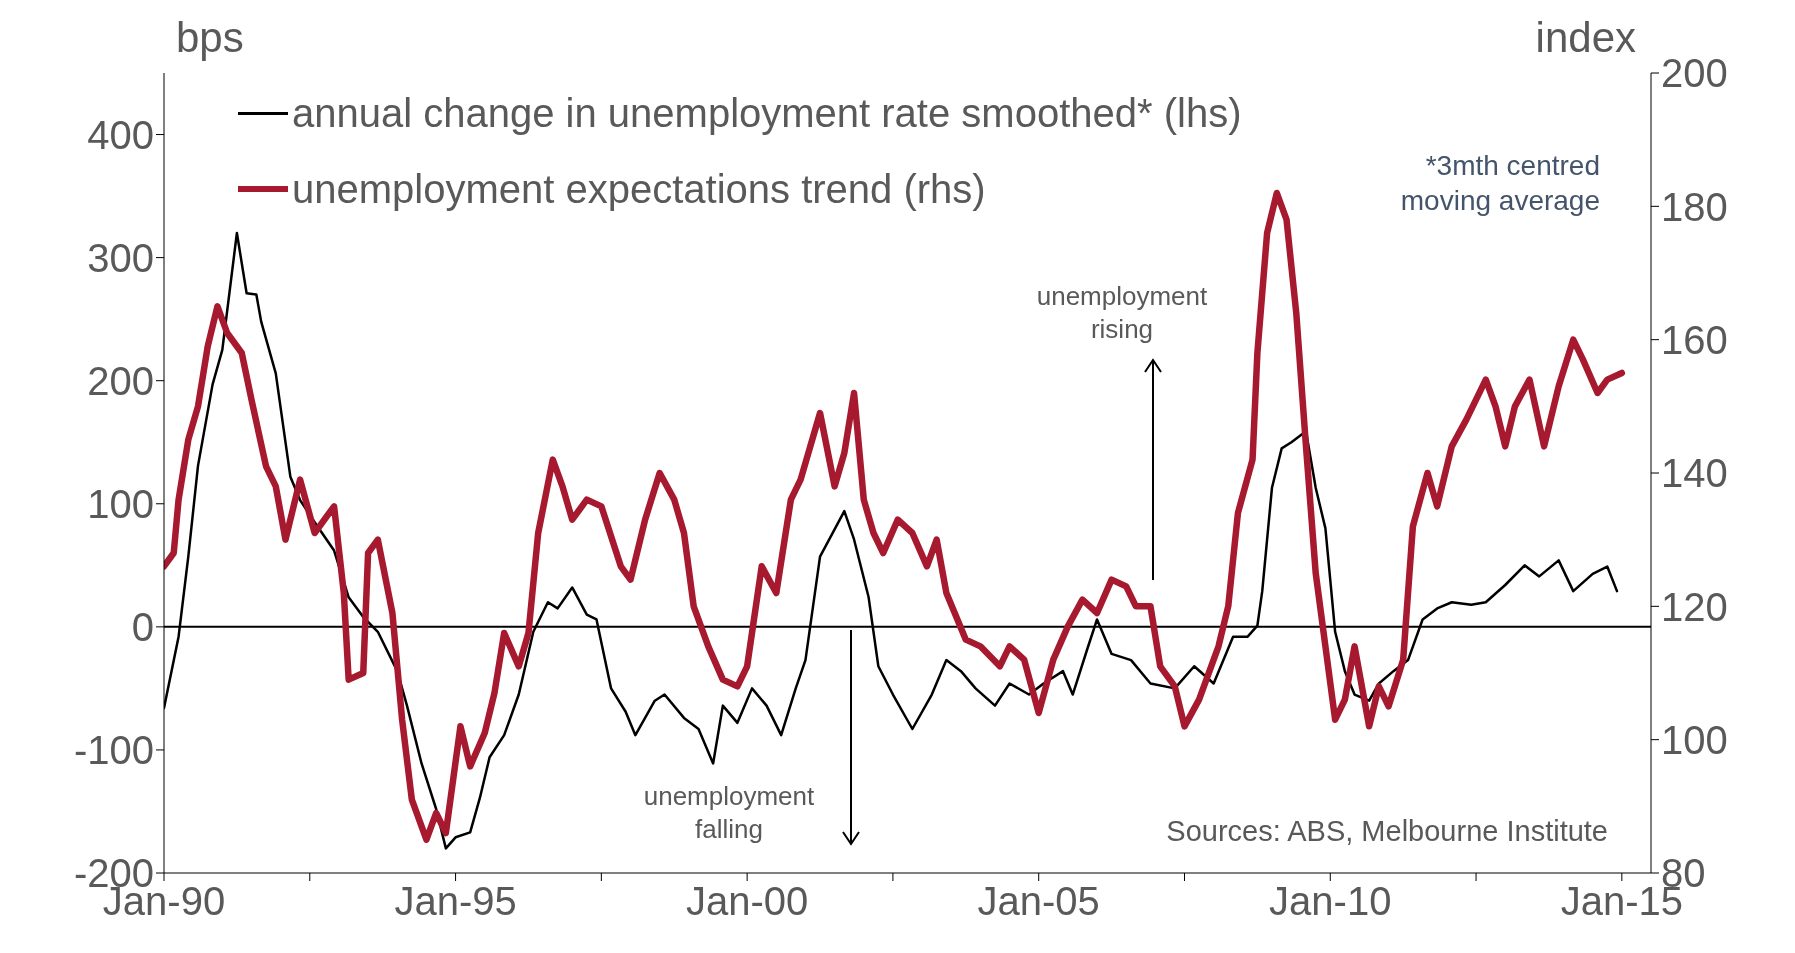 This screenshot has height=953, width=1795. I want to click on x-tick-label: Jan-00, so click(747, 901).